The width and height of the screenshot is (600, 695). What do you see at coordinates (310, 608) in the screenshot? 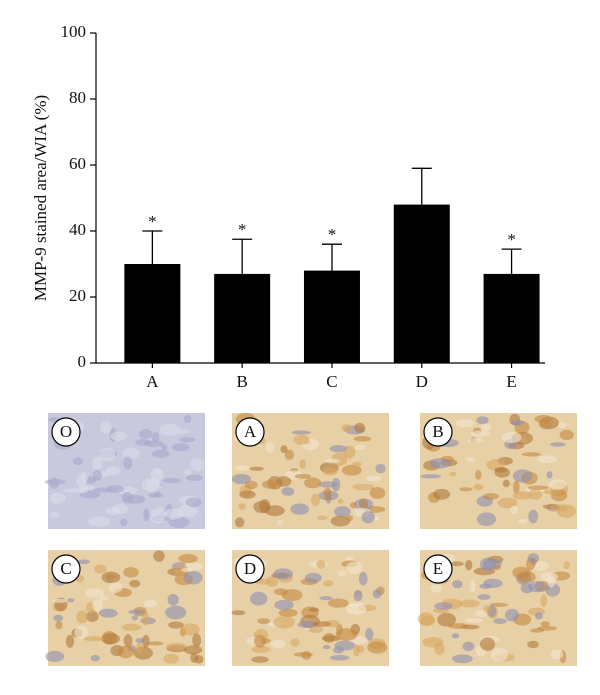
I see `micrograph: D` at bounding box center [310, 608].